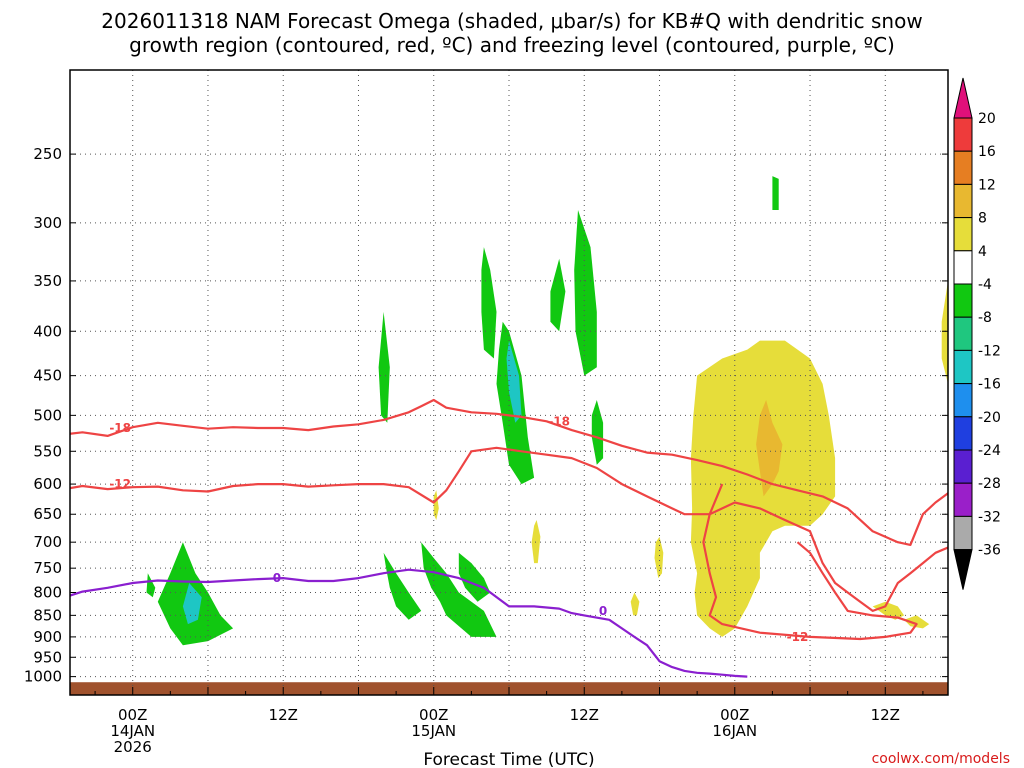 The image size is (1024, 768). Describe the element at coordinates (47, 615) in the screenshot. I see `y-tick-label: 850` at that location.